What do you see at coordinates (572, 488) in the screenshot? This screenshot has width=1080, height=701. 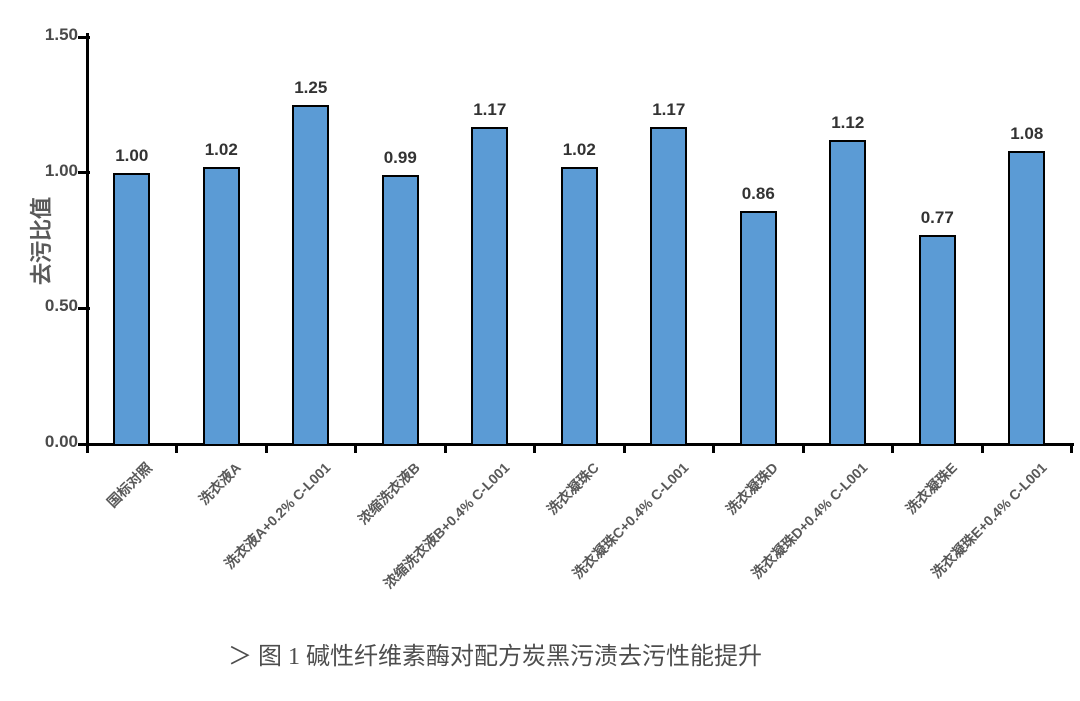 I see `x-axis-tick-label: 洗衣凝珠C` at bounding box center [572, 488].